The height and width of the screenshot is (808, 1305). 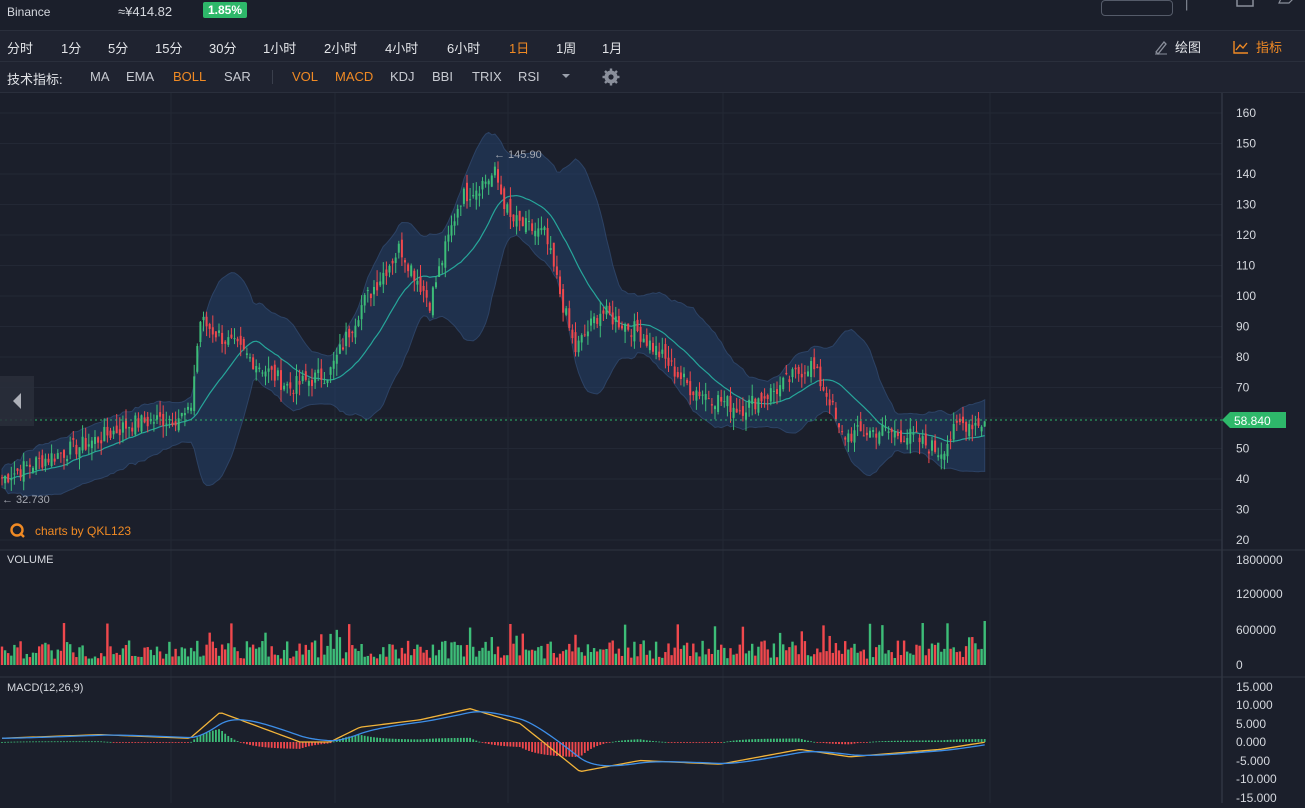 I want to click on indicator-ma: MA, so click(x=100, y=76).